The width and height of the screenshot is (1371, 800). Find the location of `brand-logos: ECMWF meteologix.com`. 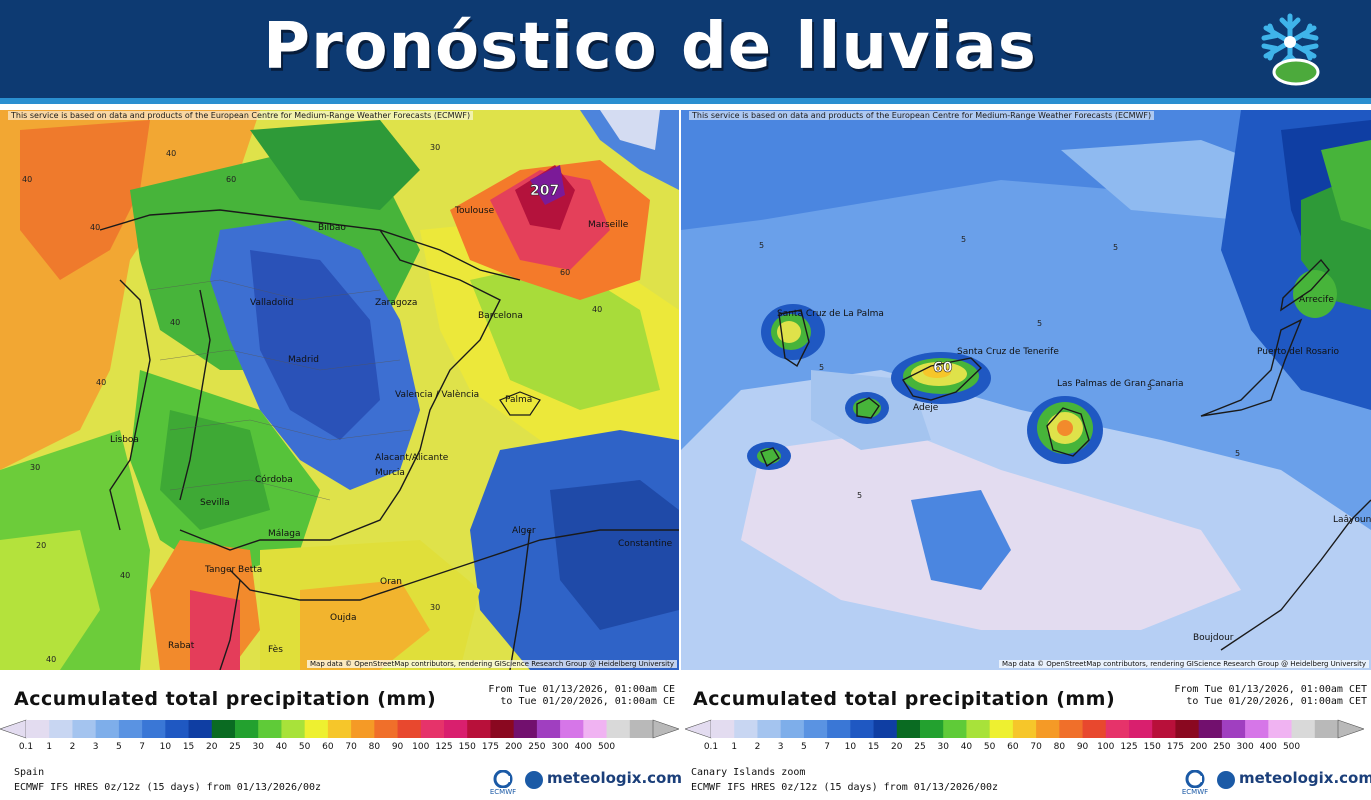

brand-logos: ECMWF meteologix.com is located at coordinates (1274, 783).